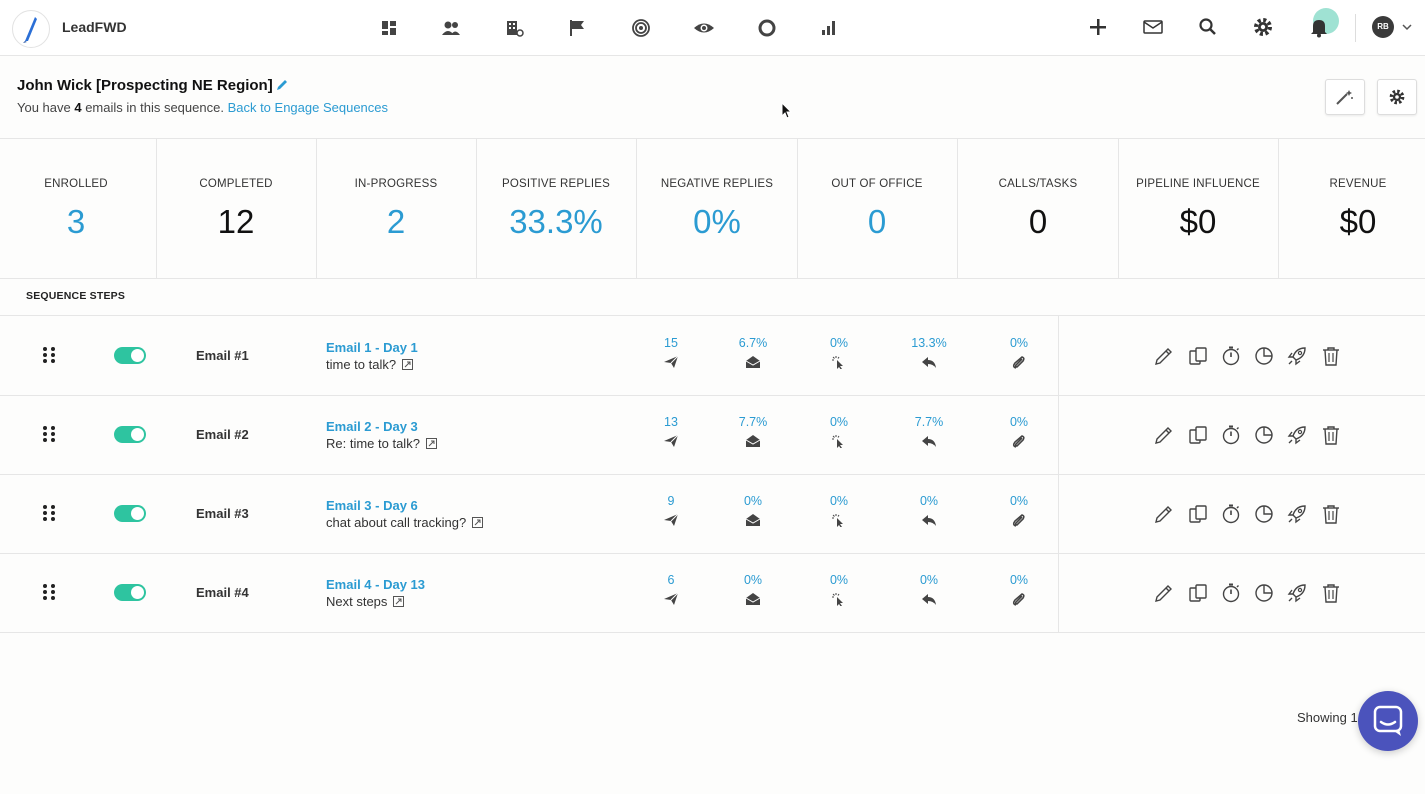 Image resolution: width=1425 pixels, height=794 pixels. What do you see at coordinates (372, 426) in the screenshot?
I see `email-title-link: Email 2 - Day 3` at bounding box center [372, 426].